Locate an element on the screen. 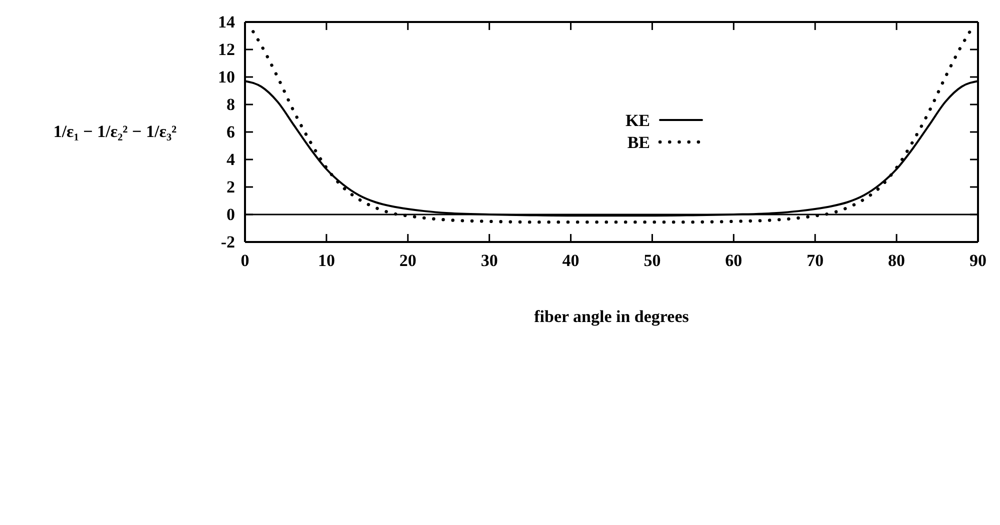 This screenshot has width=1000, height=525. y-tick-label: -2 is located at coordinates (227, 242).